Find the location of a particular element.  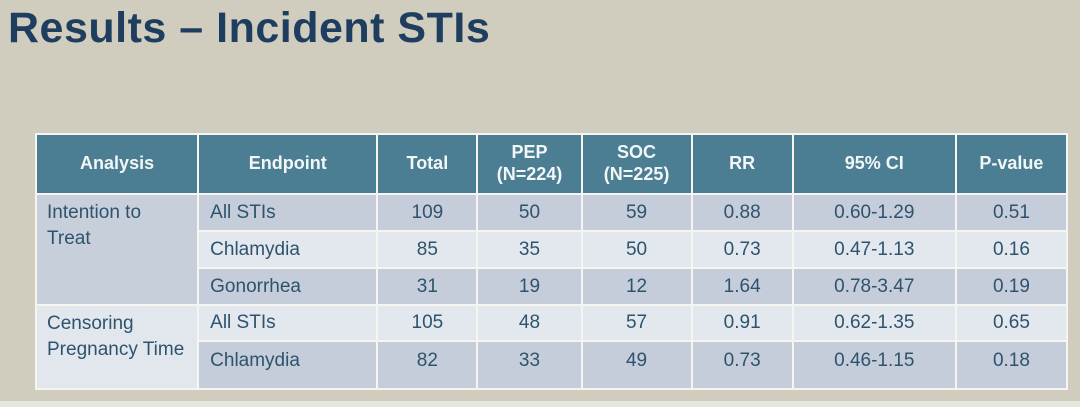

pvalue-cell: 0.18 is located at coordinates (1011, 365).